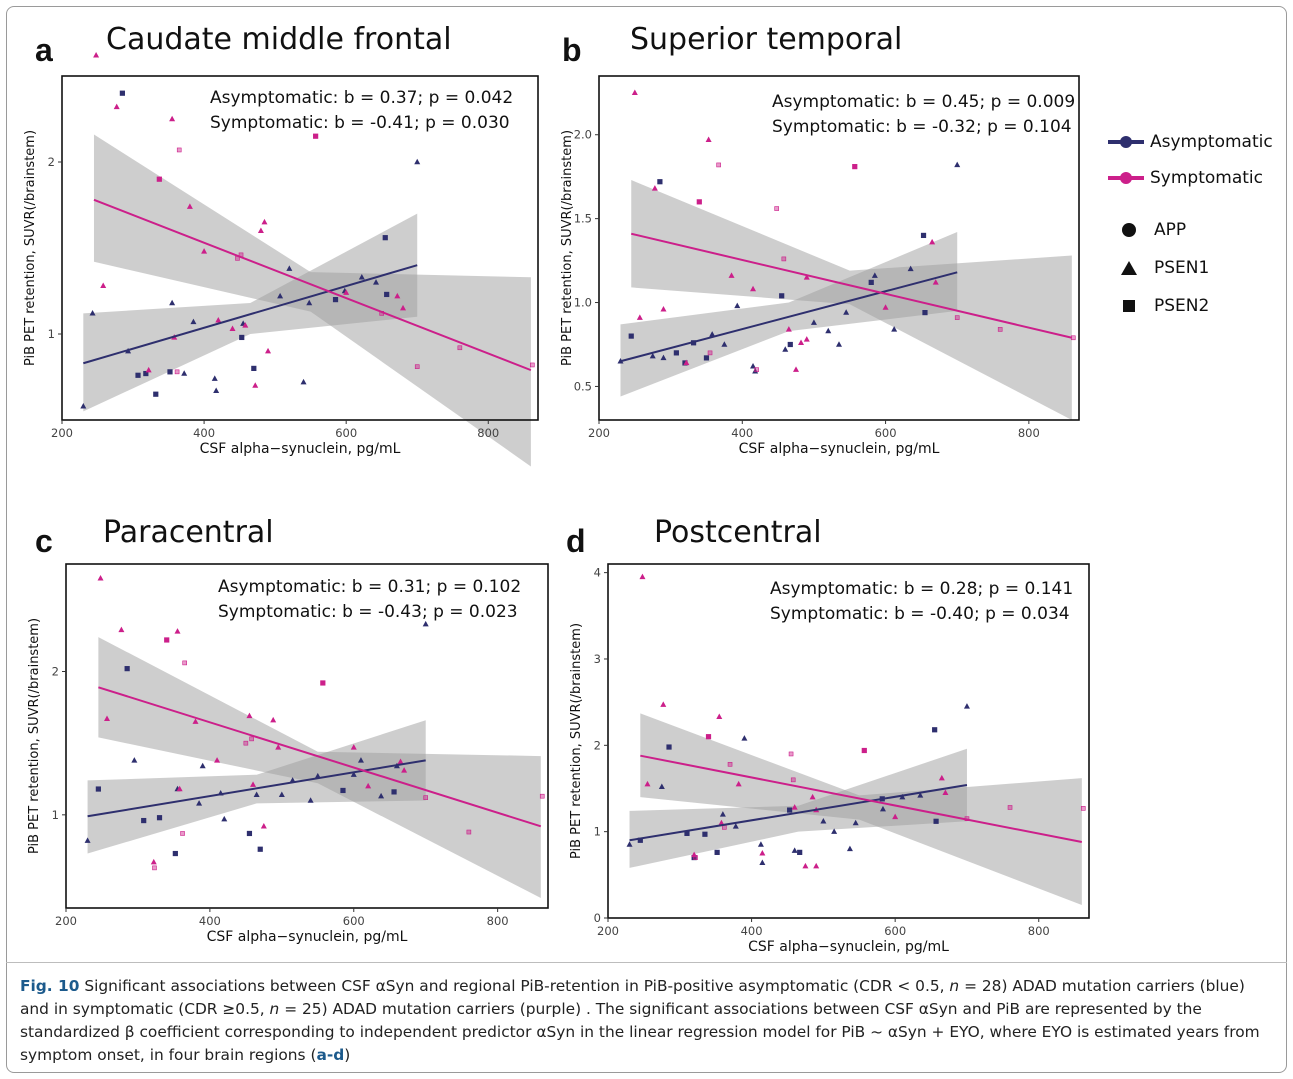 Image resolution: width=1293 pixels, height=1079 pixels. What do you see at coordinates (1158, 268) in the screenshot?
I see `legend-item-psen1: PSEN1` at bounding box center [1158, 268].